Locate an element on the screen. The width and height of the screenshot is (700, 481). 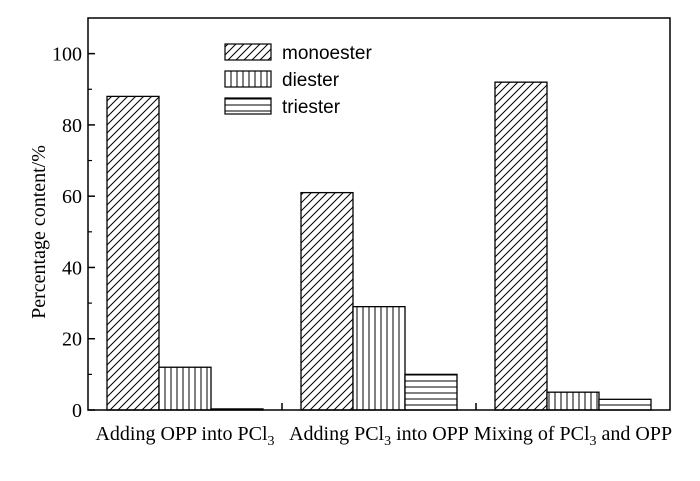
legend-swatch-triester is located at coordinates (248, 106).